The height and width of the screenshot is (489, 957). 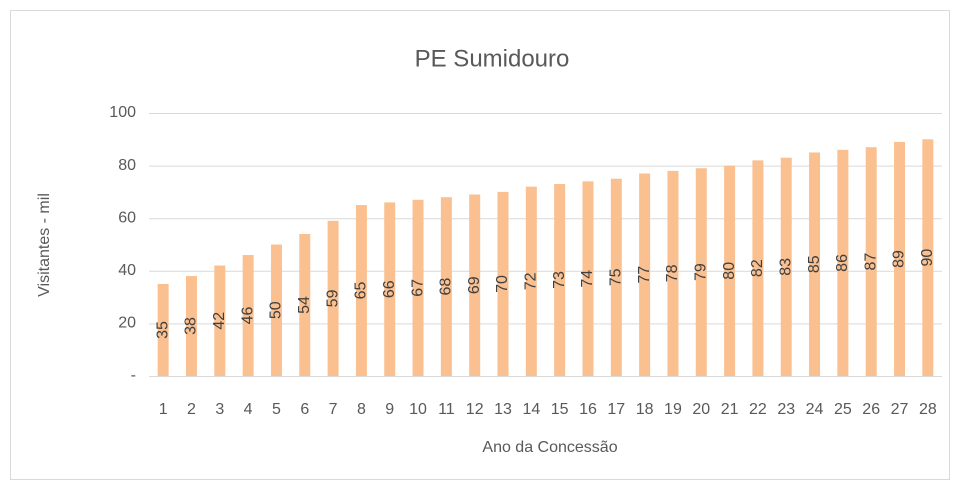 I want to click on x-tick-label: 20, so click(x=701, y=409).